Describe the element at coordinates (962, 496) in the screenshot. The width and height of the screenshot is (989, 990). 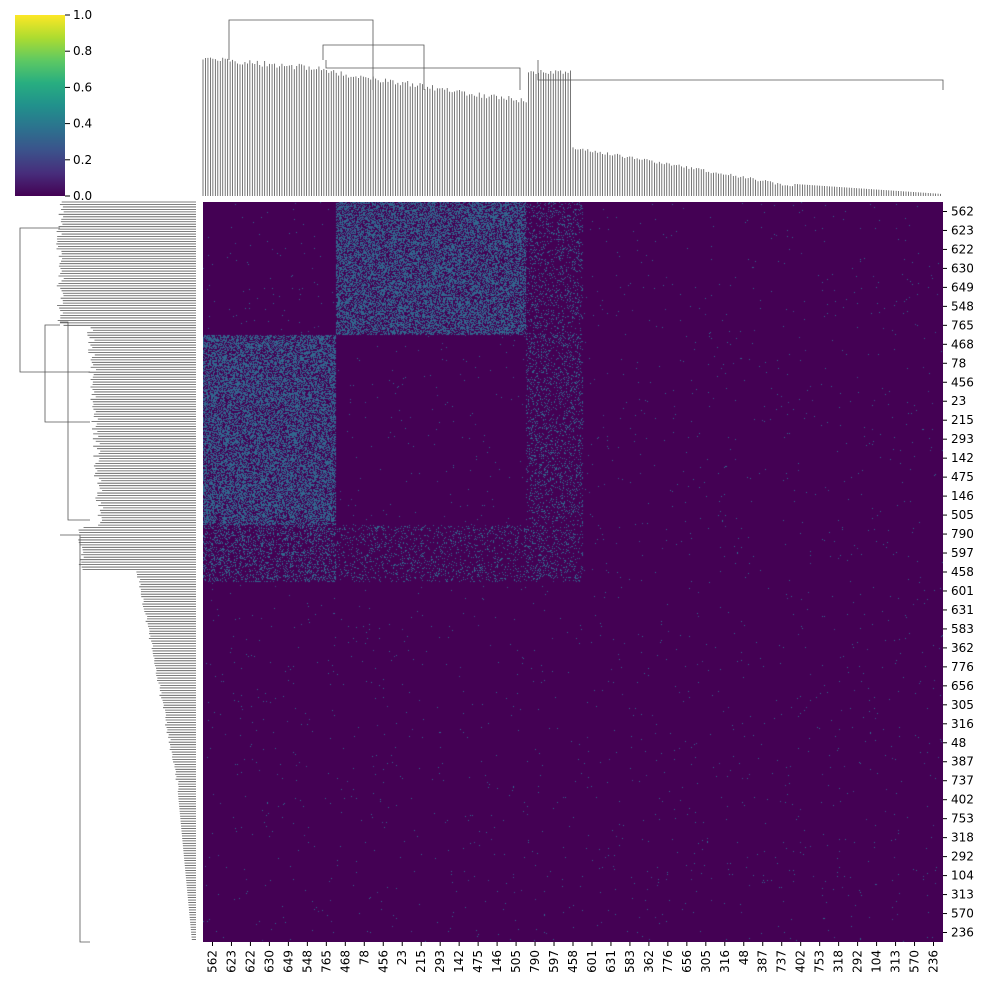
I see `row-tick-label: 146` at that location.